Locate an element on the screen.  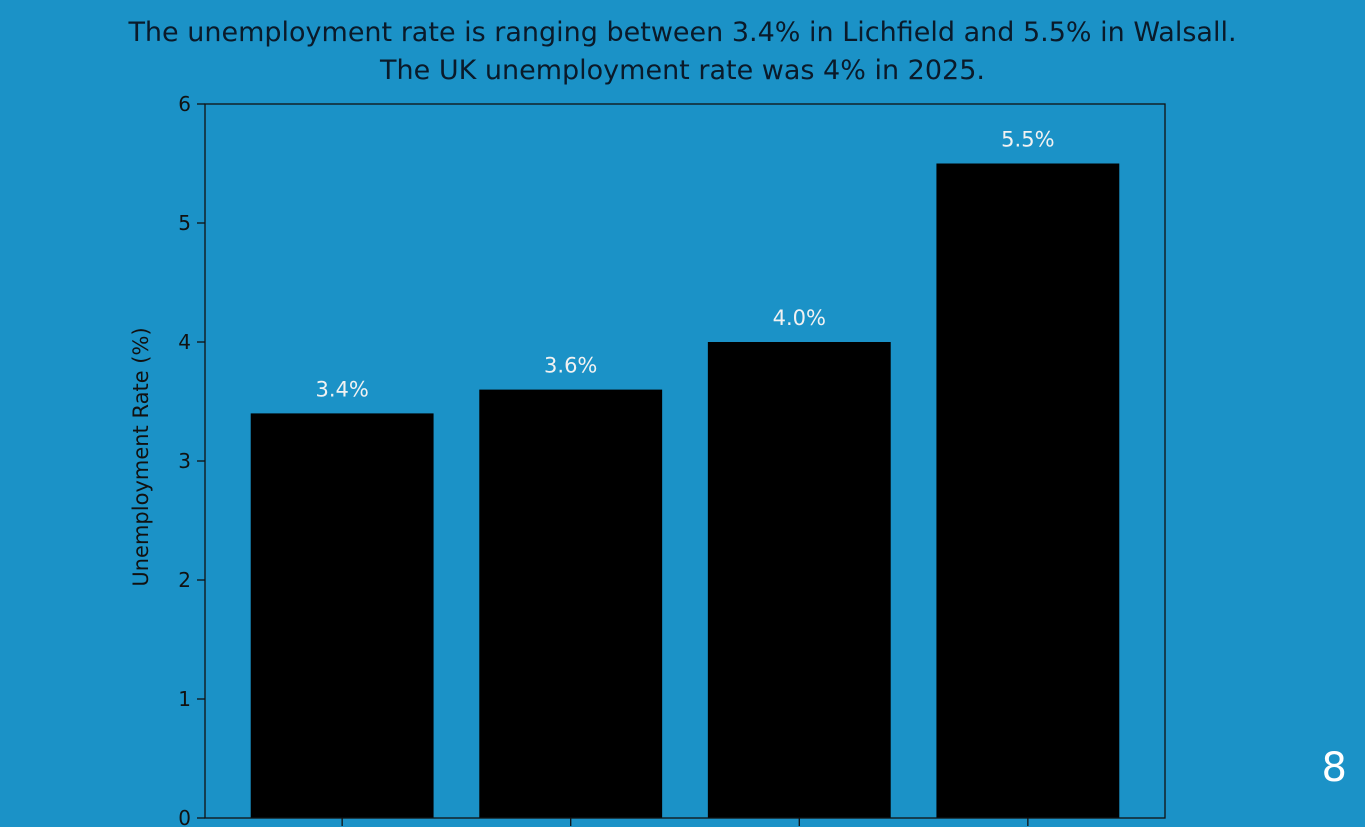
y-tick-label-1: 1 is located at coordinates (184, 699).